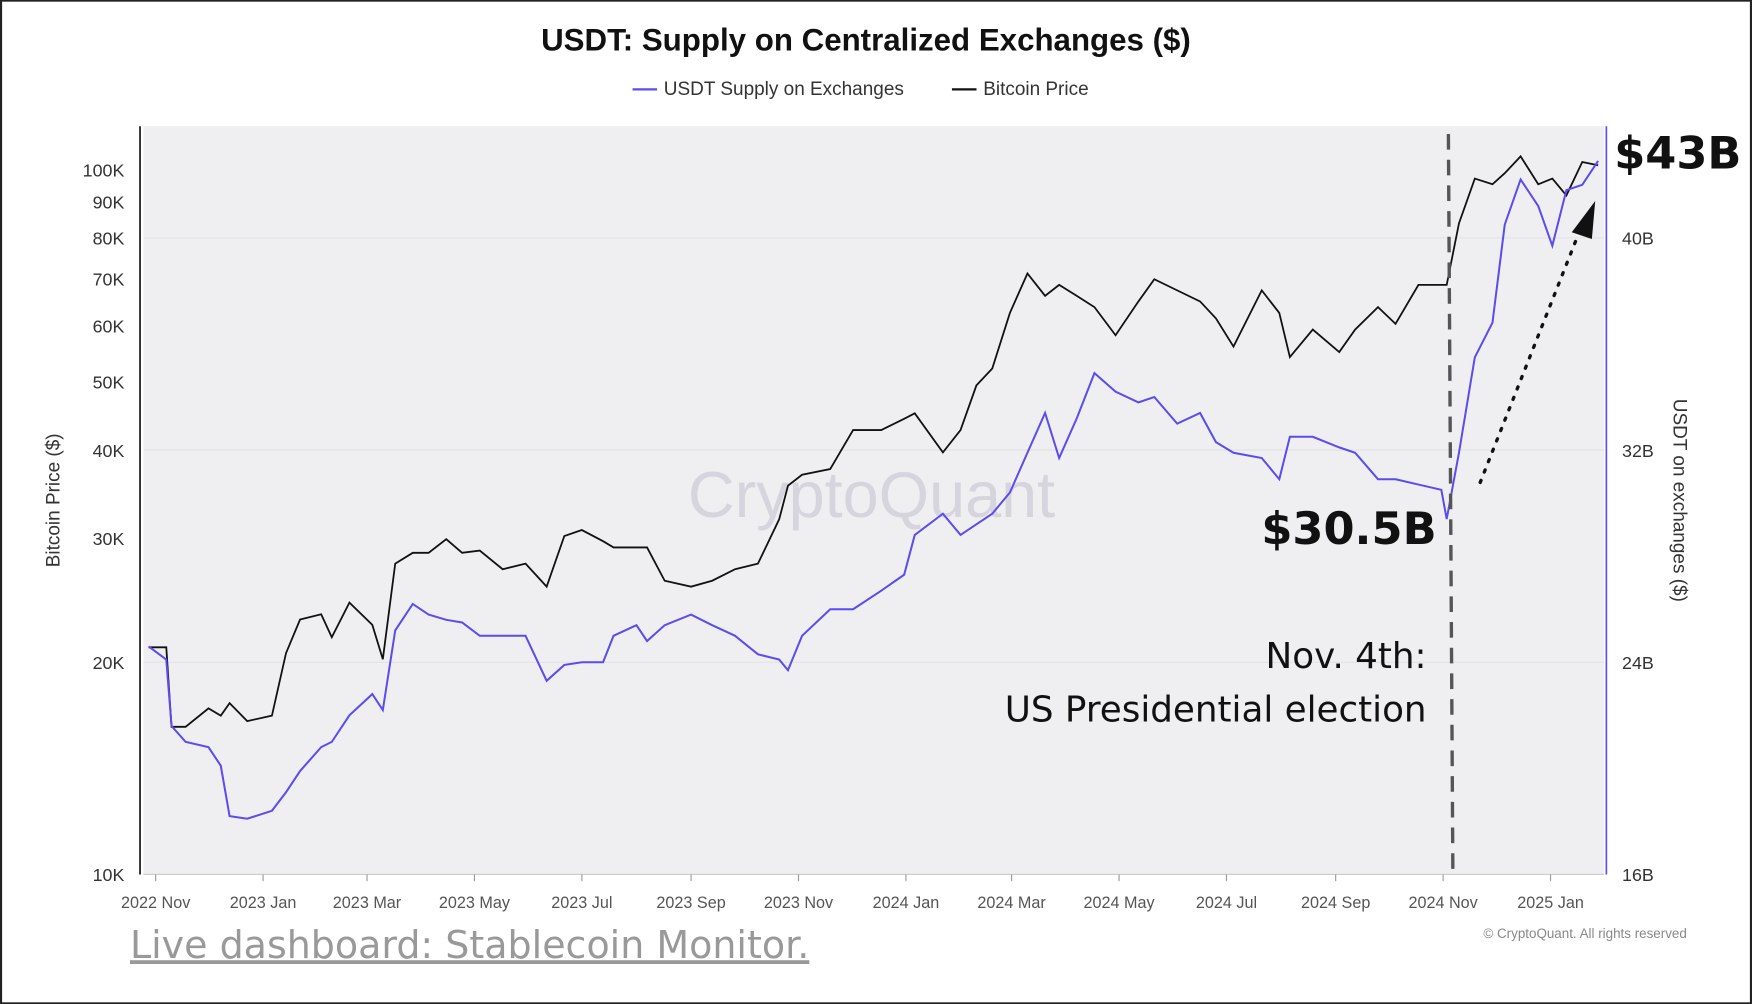 This screenshot has width=1752, height=1004. What do you see at coordinates (1011, 903) in the screenshot?
I see `x-tick-label: 2024 Mar` at bounding box center [1011, 903].